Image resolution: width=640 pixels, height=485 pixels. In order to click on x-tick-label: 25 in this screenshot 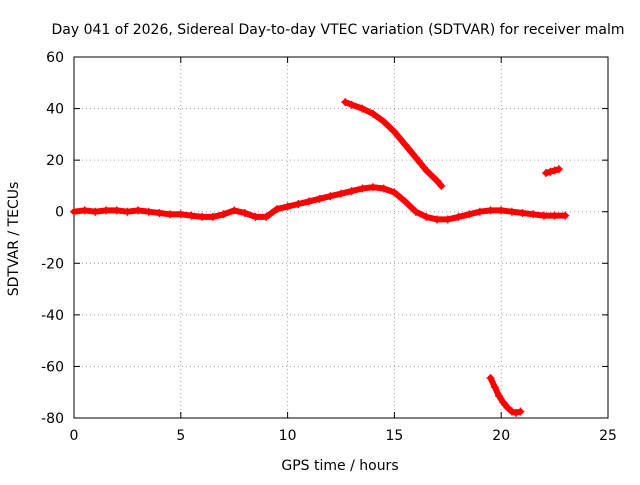, I will do `click(608, 436)`.